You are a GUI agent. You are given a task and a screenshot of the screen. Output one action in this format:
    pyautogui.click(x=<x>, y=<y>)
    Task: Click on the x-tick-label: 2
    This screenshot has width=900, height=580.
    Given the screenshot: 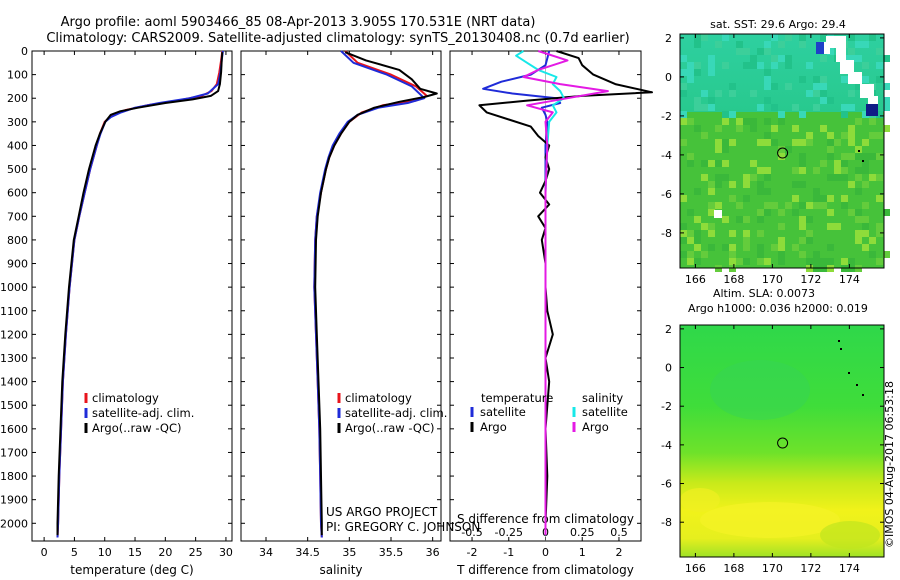 What is the action you would take?
    pyautogui.click(x=618, y=552)
    